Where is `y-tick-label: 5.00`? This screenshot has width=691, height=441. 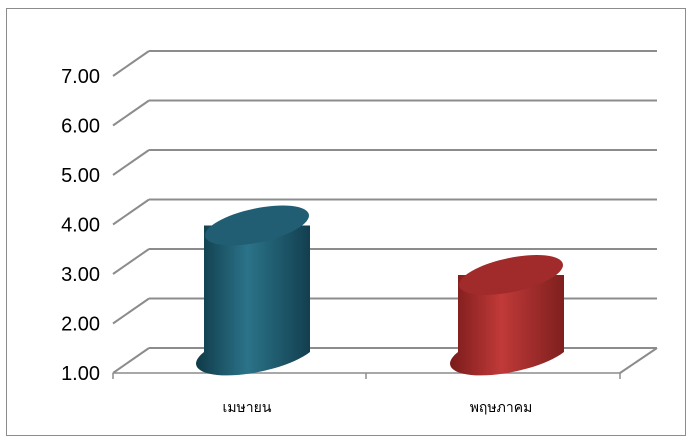 y-tick-label: 5.00 is located at coordinates (80, 176).